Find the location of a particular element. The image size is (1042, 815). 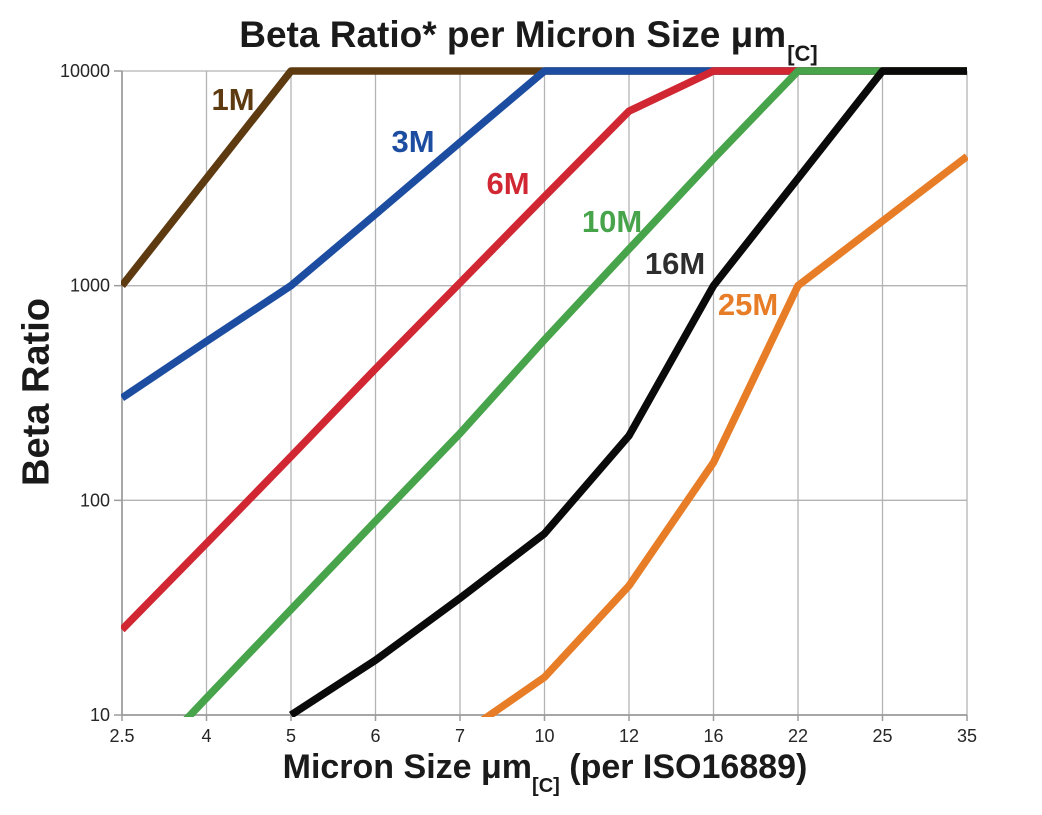

x-tick-label: 10 is located at coordinates (544, 736).